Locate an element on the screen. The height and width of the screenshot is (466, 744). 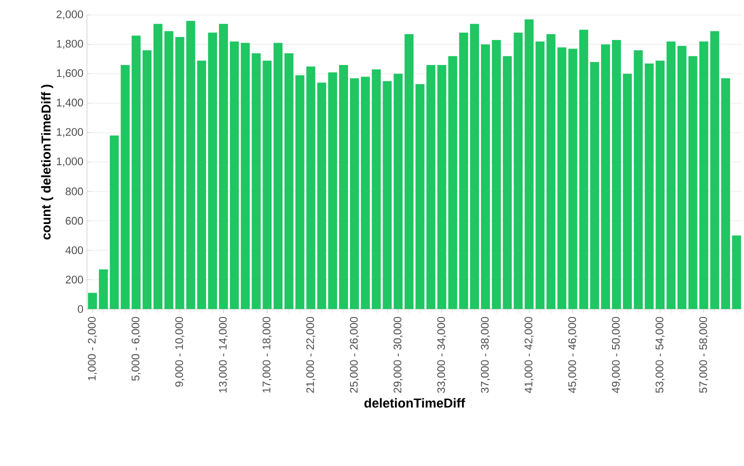
x-tick-label: 25,000 - 26,000 is located at coordinates (354, 354).